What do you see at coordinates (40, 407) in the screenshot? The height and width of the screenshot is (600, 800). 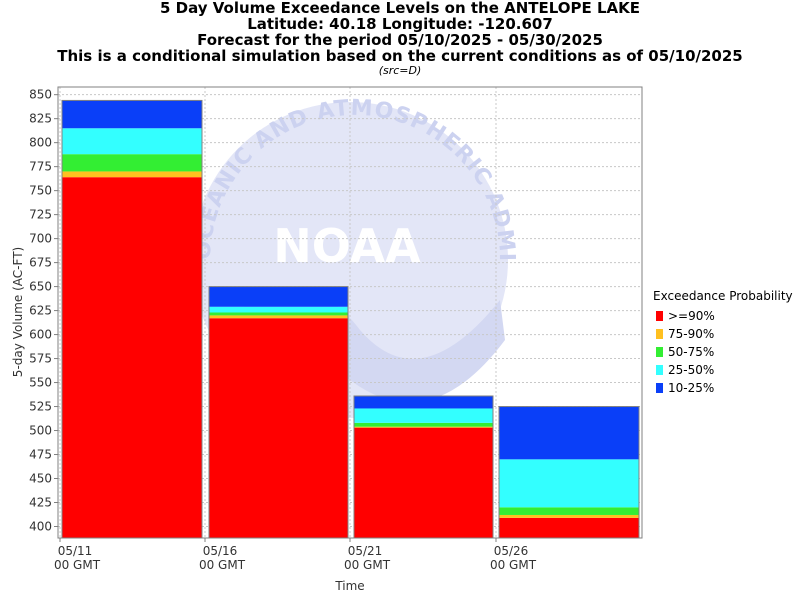 I see `y-tick-label: 525` at bounding box center [40, 407].